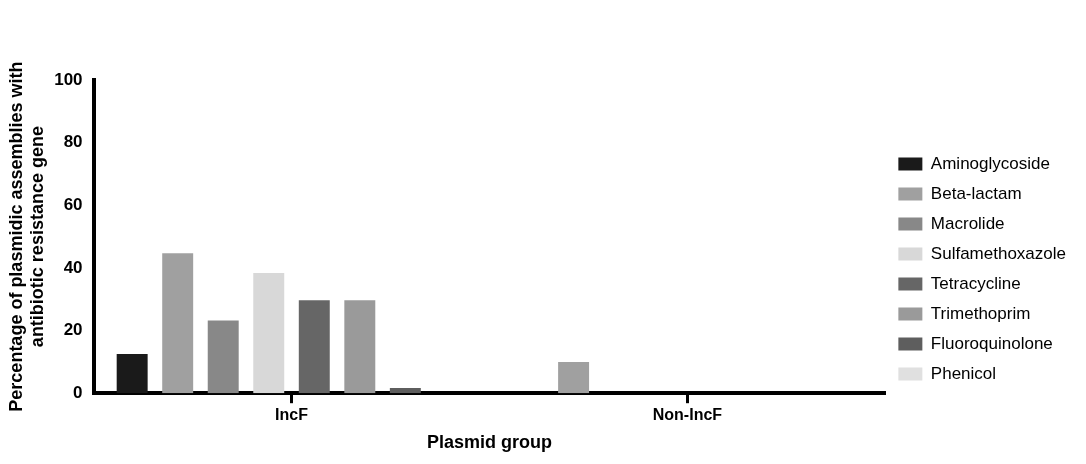 This screenshot has width=1086, height=464. Describe the element at coordinates (990, 163) in the screenshot. I see `legend-label: Aminoglycoside` at that location.